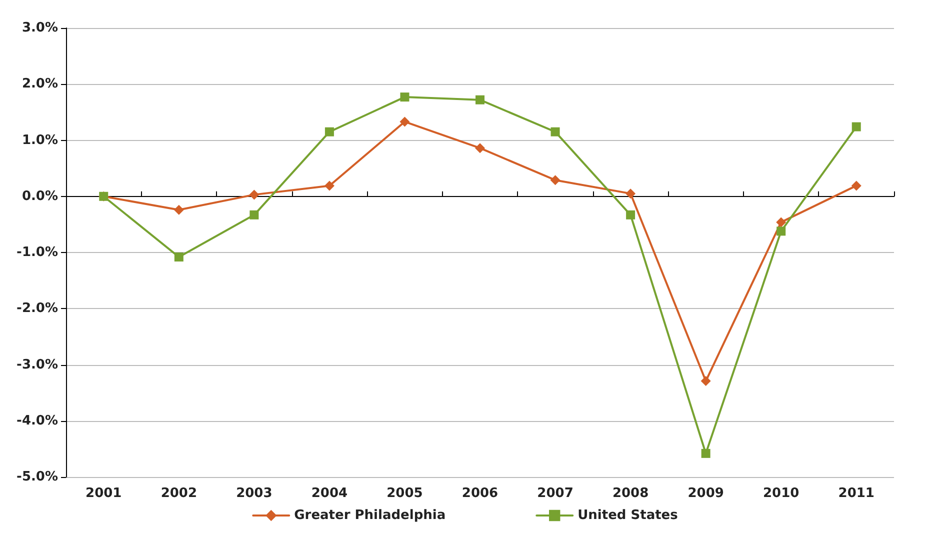  I want to click on x-tick-label: 2006, so click(480, 493).